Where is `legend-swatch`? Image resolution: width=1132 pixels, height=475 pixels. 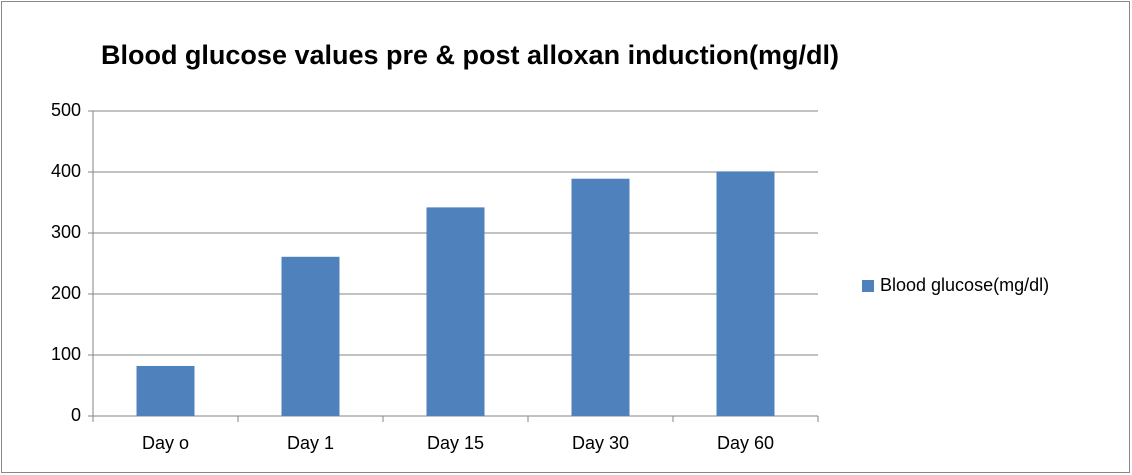 legend-swatch is located at coordinates (868, 286).